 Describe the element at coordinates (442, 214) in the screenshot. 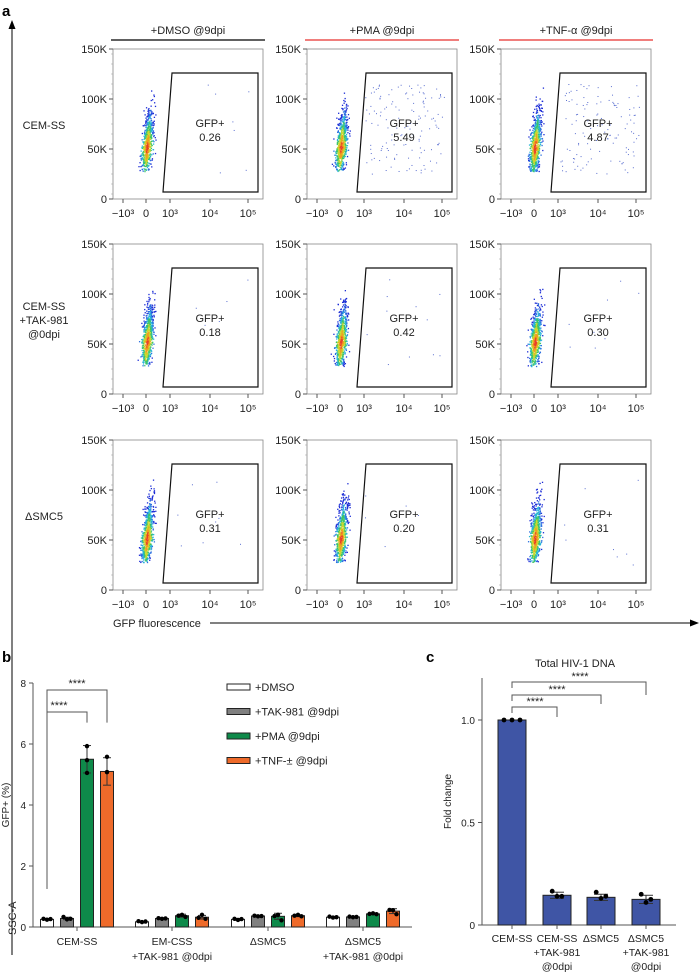

I see `x-tick-label: 10⁵` at that location.